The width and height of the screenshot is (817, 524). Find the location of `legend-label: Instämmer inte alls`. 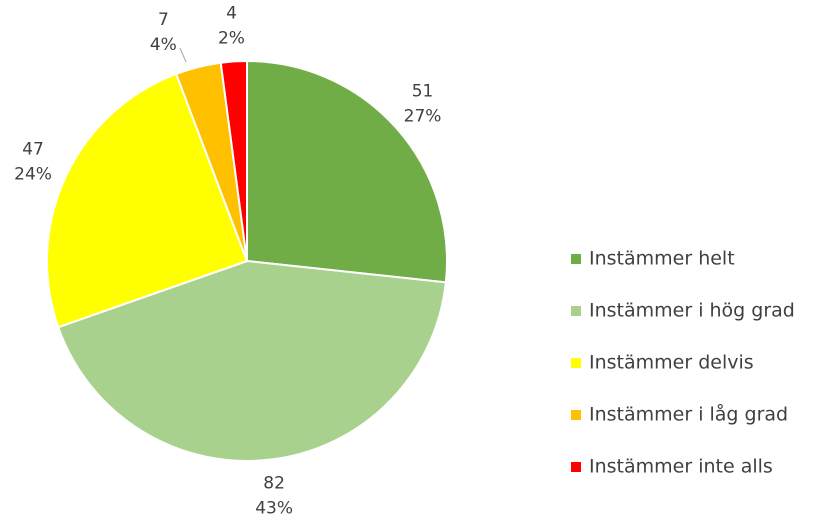

legend-label: Instämmer inte alls is located at coordinates (681, 467).